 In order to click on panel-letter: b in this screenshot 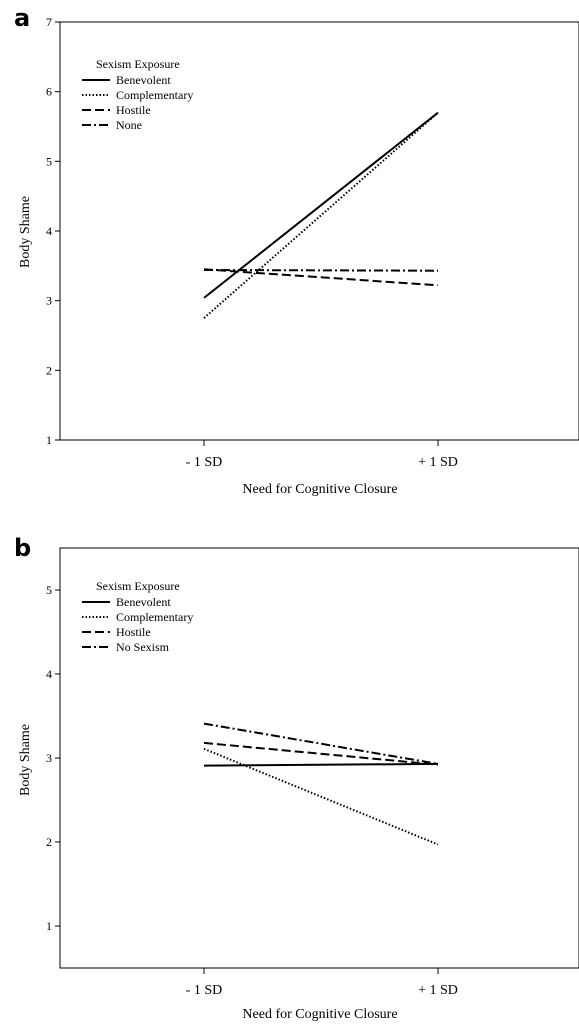, I will do `click(22, 548)`.